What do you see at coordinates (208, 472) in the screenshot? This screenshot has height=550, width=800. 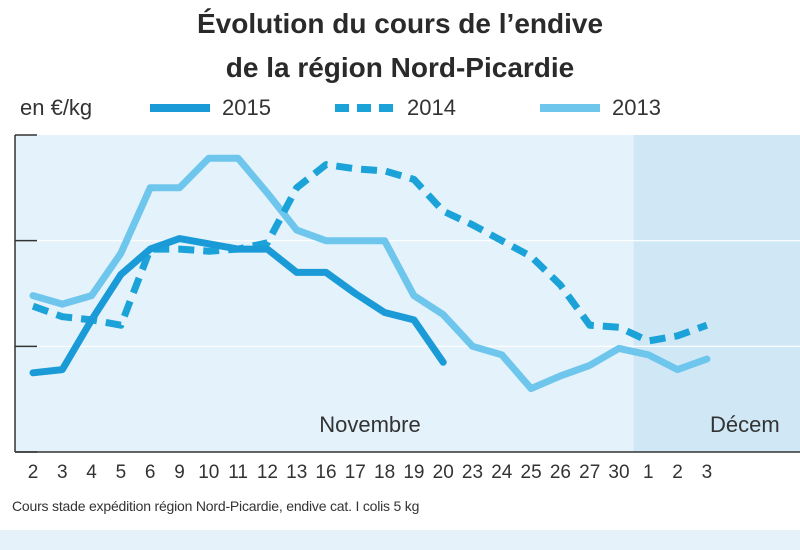 I see `x-tick-label: 10` at bounding box center [208, 472].